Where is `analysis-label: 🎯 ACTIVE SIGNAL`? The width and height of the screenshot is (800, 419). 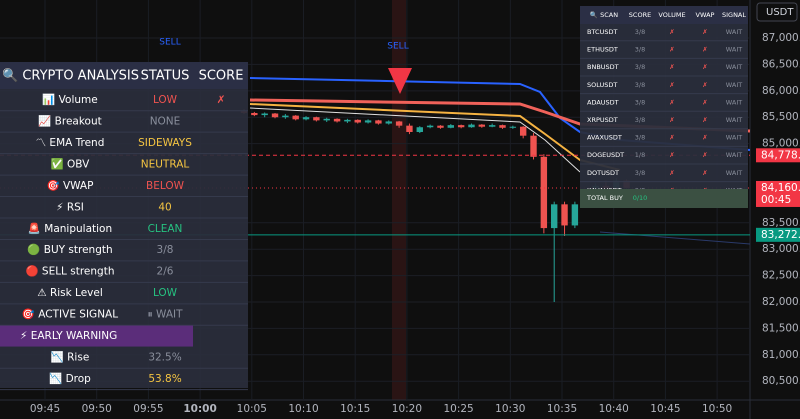 analysis-label: 🎯 ACTIVE SIGNAL is located at coordinates (70, 314).